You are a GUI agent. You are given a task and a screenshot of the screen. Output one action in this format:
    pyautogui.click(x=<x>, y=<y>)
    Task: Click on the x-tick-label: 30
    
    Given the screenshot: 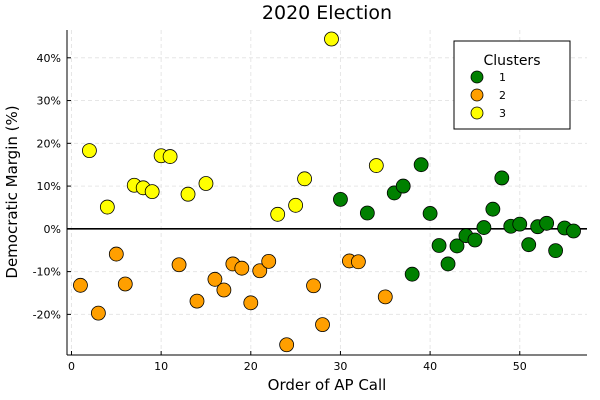 What is the action you would take?
    pyautogui.click(x=340, y=366)
    